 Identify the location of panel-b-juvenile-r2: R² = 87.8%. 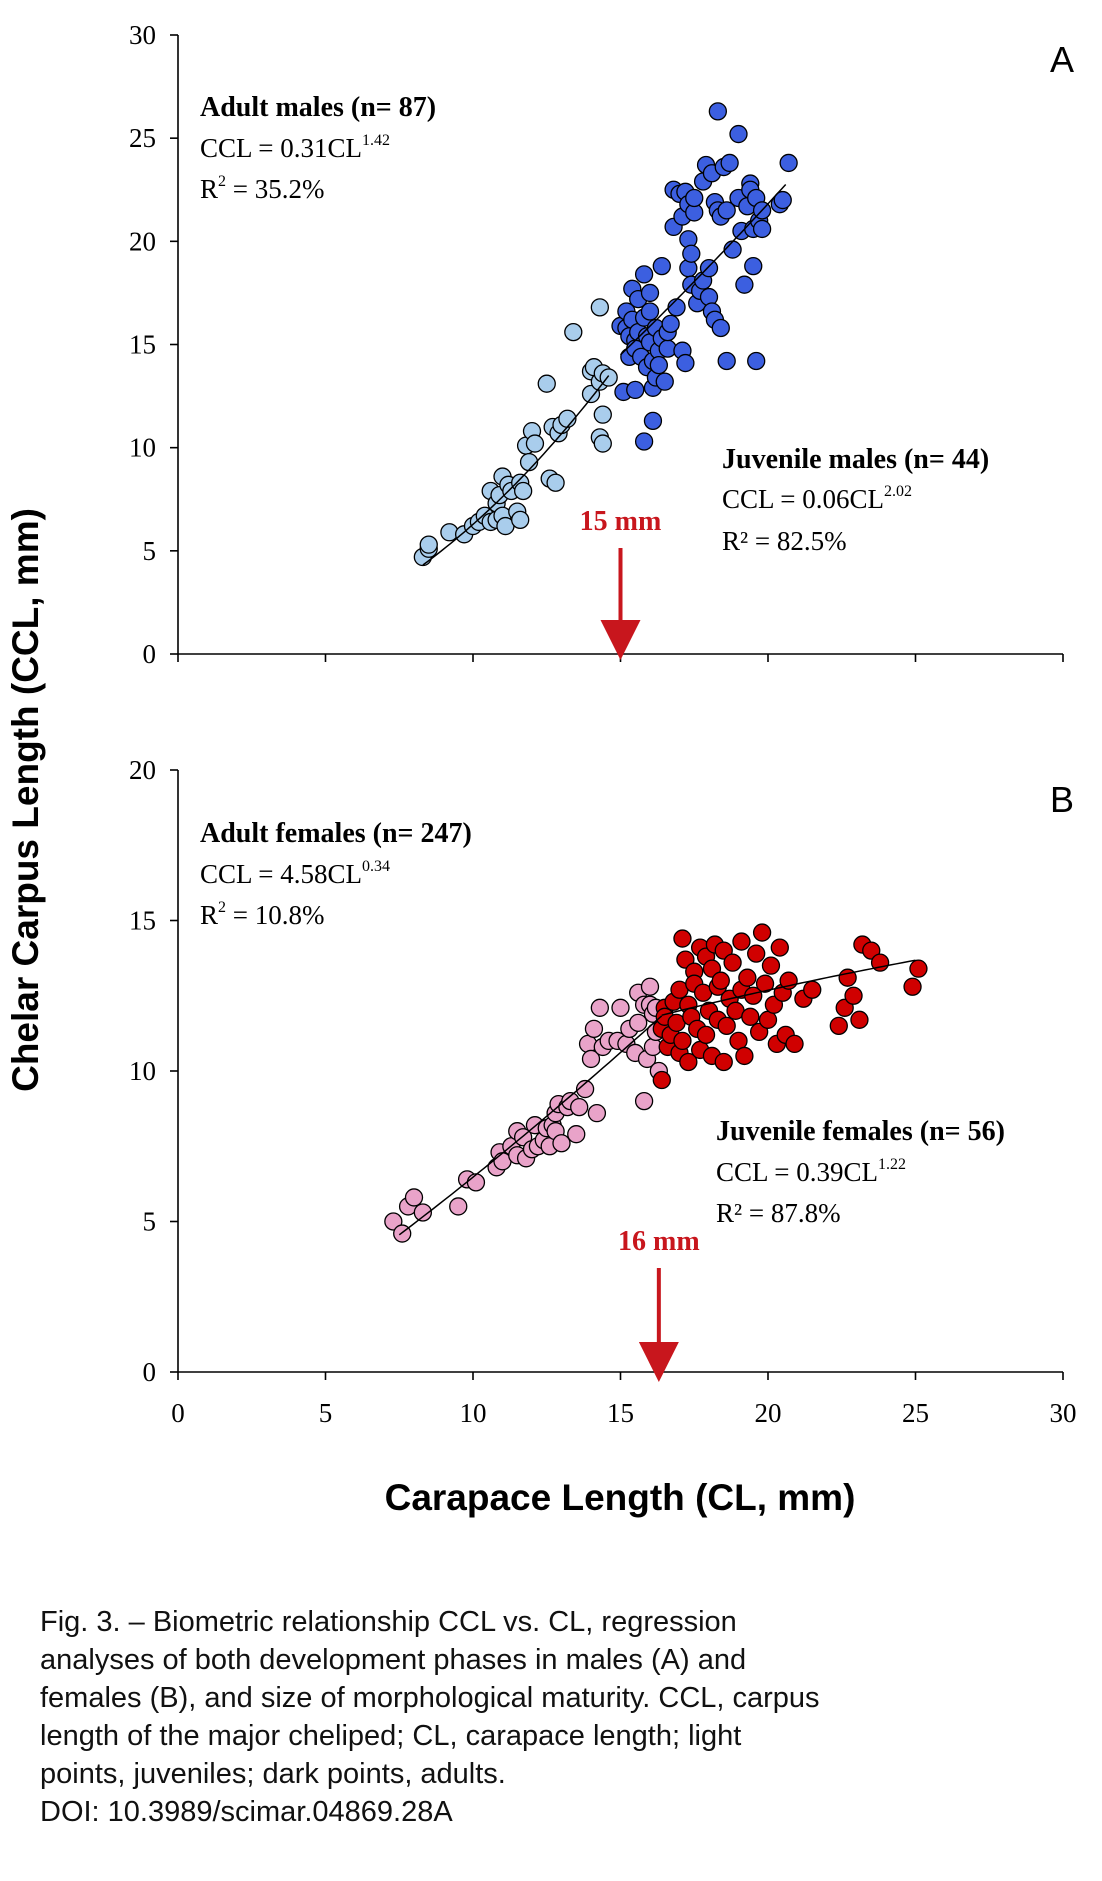
(778, 1213).